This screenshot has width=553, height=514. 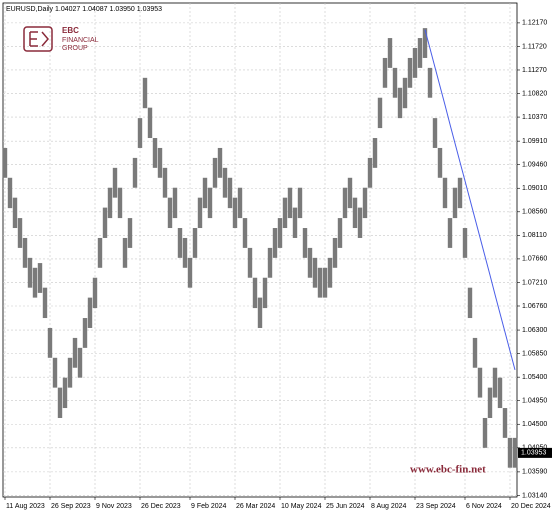 What do you see at coordinates (25, 506) in the screenshot?
I see `x-tick-label: 11 Aug 2023` at bounding box center [25, 506].